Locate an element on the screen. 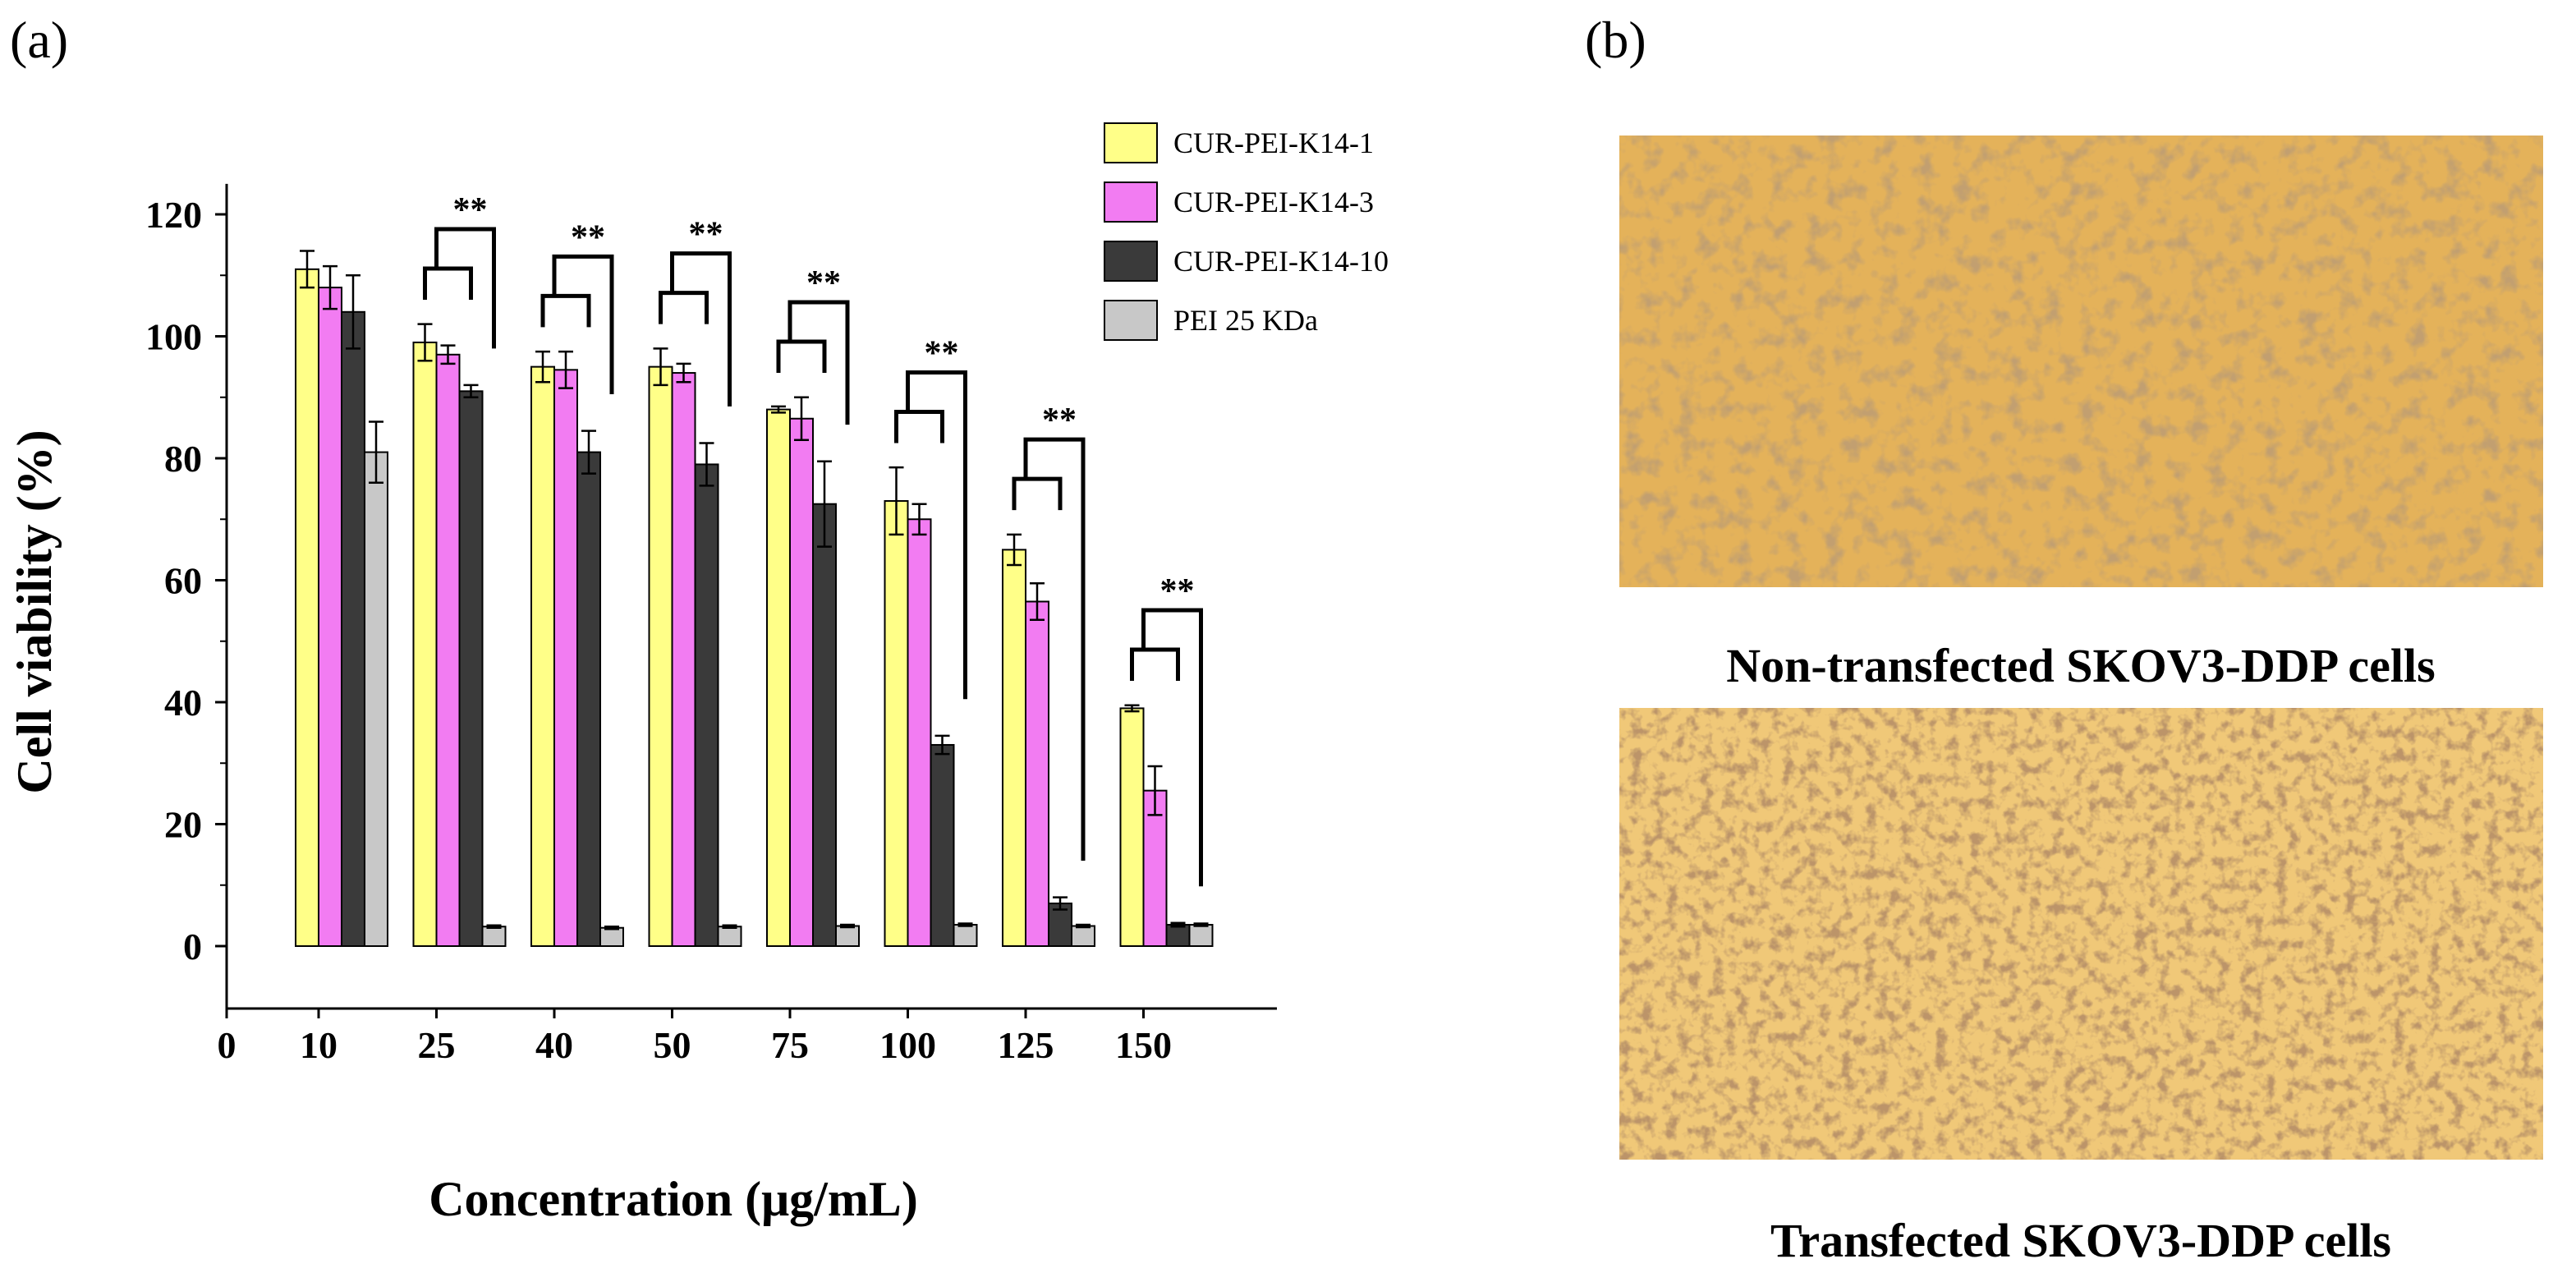 This screenshot has width=2576, height=1282. x-tick-label: 25 is located at coordinates (437, 1045).